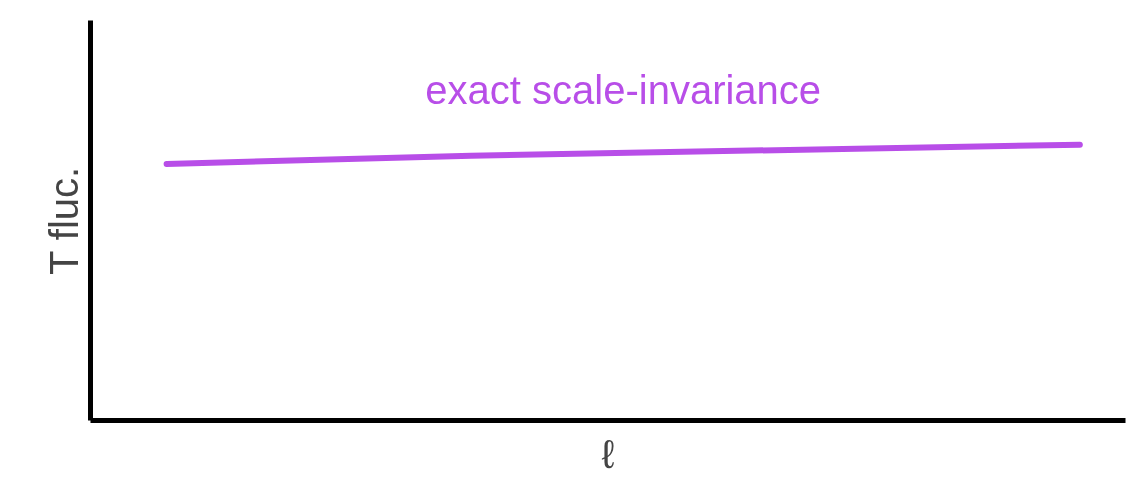  What do you see at coordinates (623, 89) in the screenshot?
I see `series-label: exact scale-invariance` at bounding box center [623, 89].